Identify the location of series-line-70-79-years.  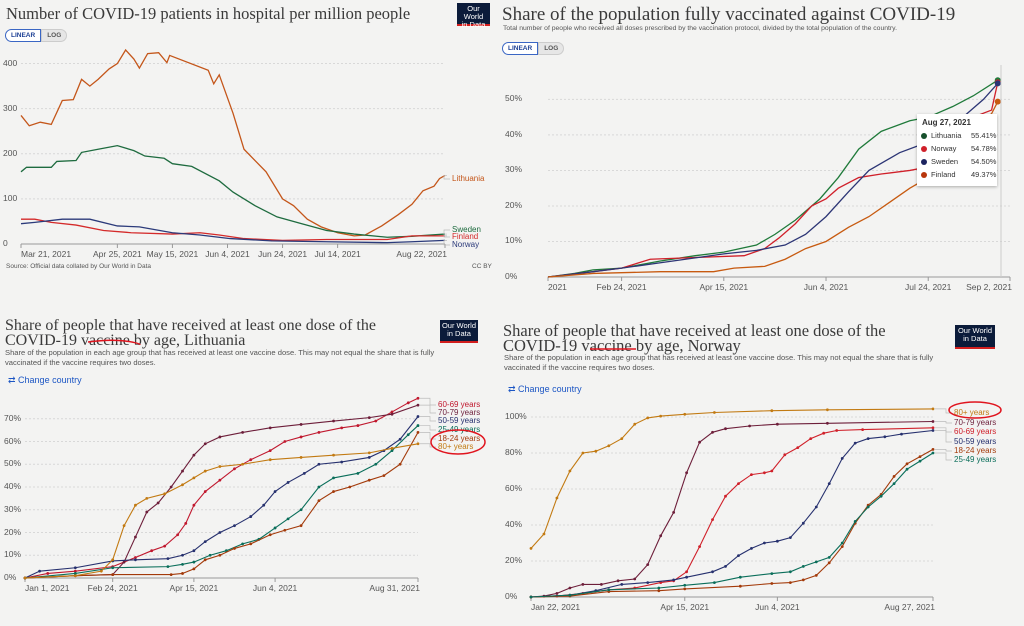
(732, 509).